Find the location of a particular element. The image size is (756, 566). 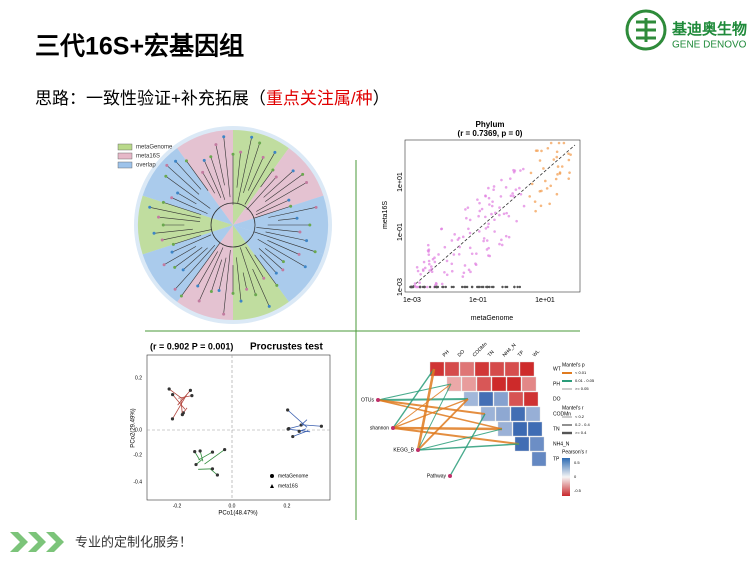

procrustes-x-label: PCo1(48.47%) is located at coordinates (237, 514).